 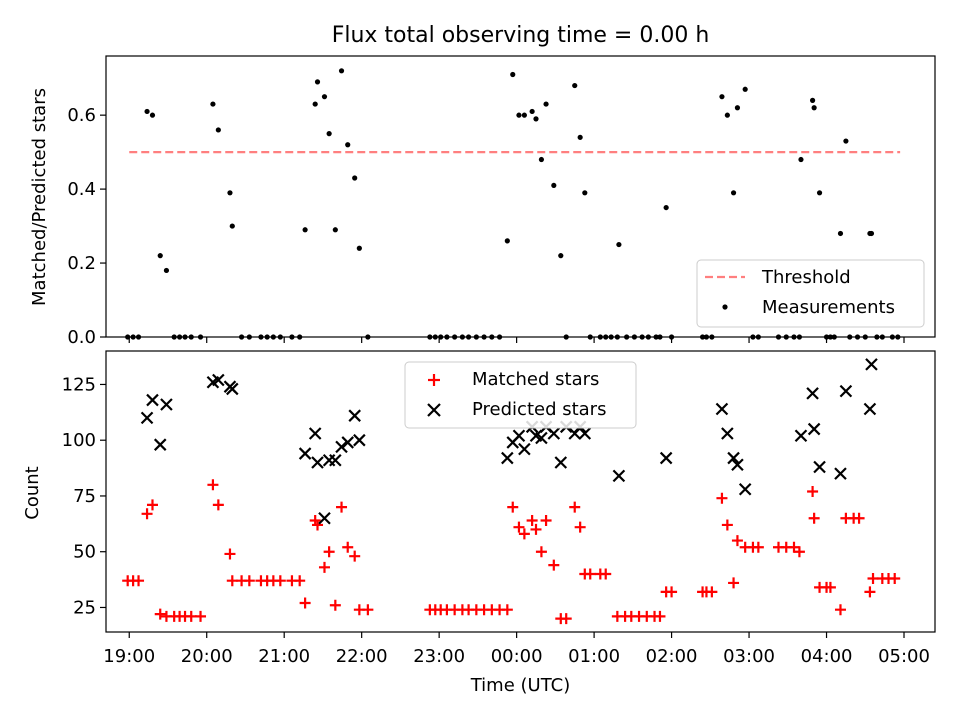 I want to click on y-tick-label: 0.2, so click(x=81, y=263).